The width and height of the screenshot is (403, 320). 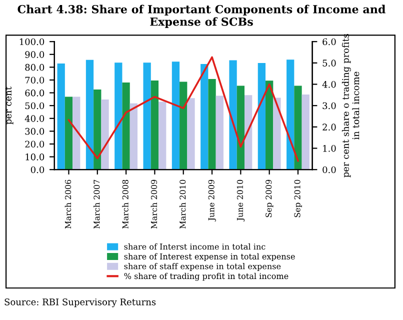 I want to click on y2-axis-title: per cent share o trading profits in total income, so click(x=351, y=106).